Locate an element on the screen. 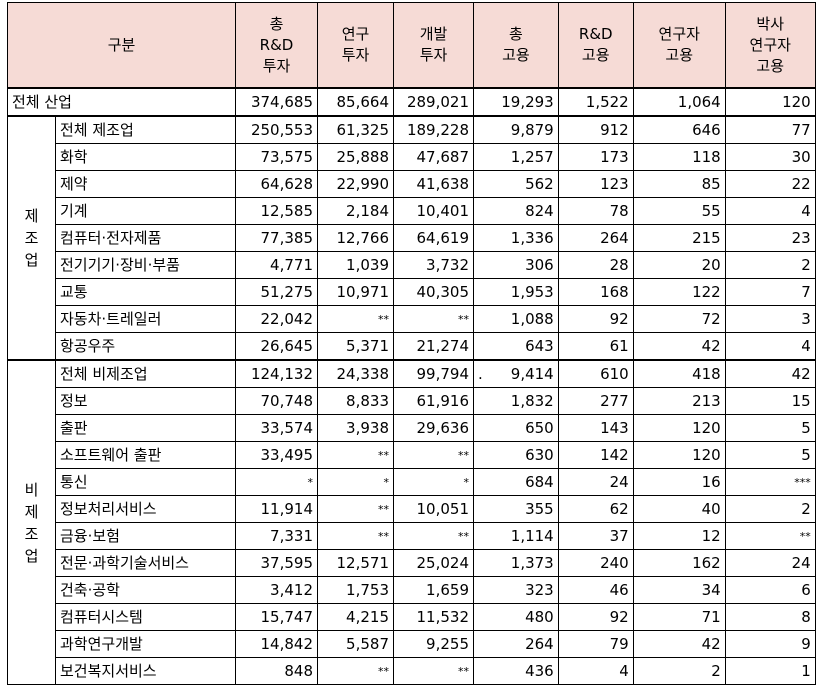 This screenshot has height=687, width=819. table-row: 화학 73,575 25,888 47,687 1,257 173 118 30 is located at coordinates (412, 157).